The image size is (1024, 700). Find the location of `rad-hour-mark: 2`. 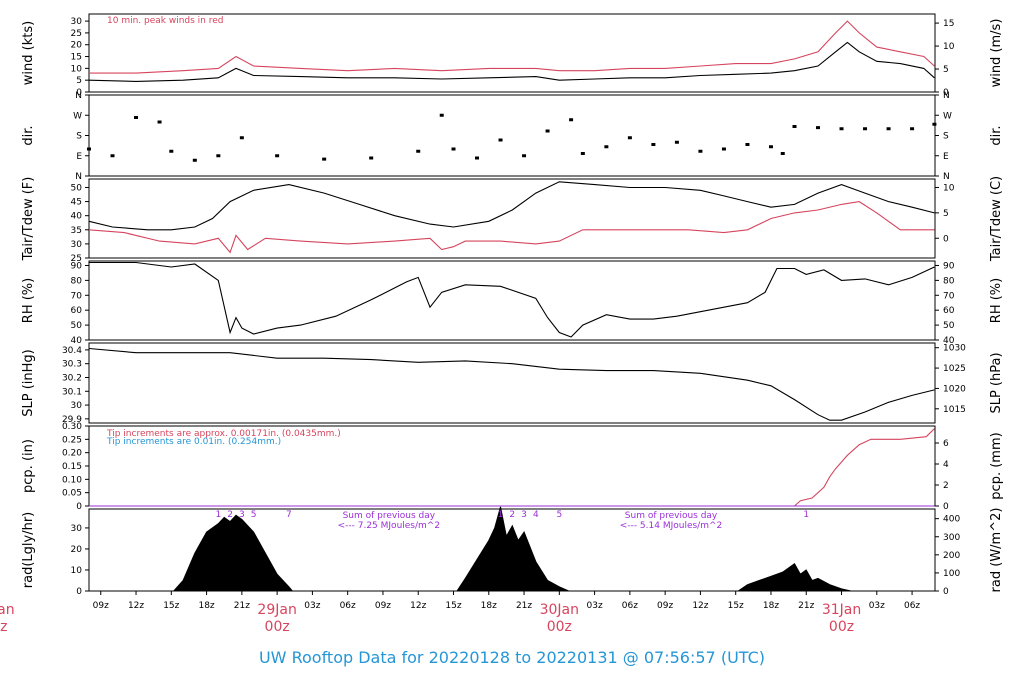

rad-hour-mark: 2 is located at coordinates (230, 515).